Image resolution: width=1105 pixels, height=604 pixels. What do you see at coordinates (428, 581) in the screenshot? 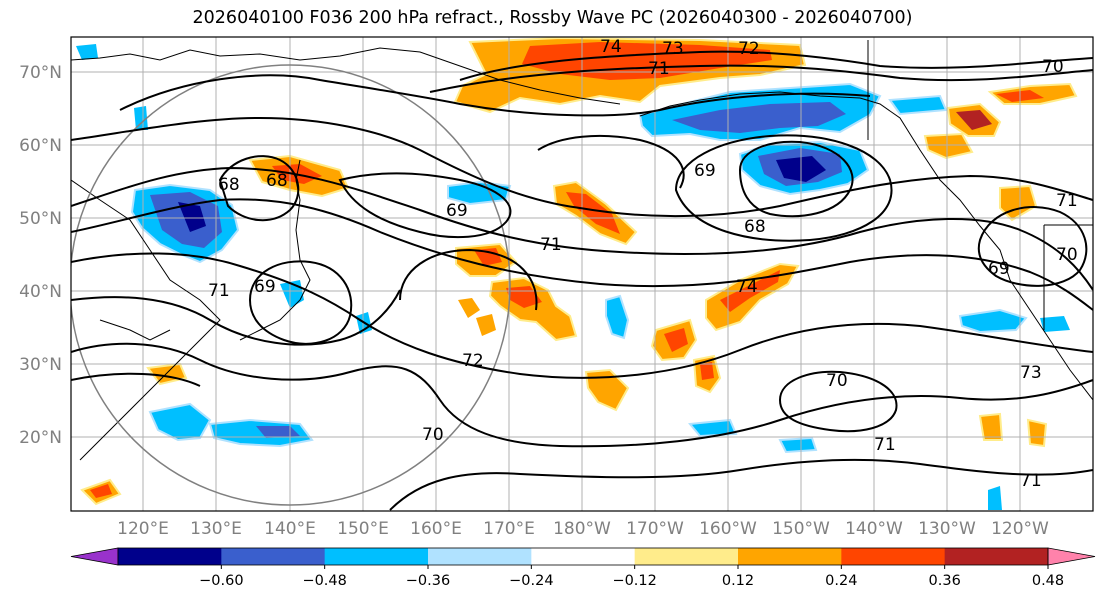
I see `colorbar-tick-label: −0.36` at bounding box center [428, 581].